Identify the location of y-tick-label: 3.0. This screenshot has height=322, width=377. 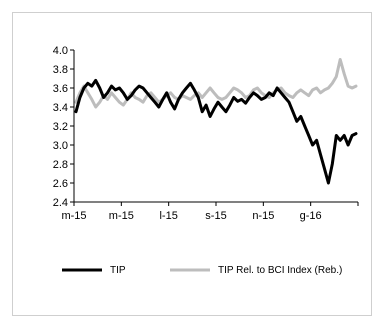
(60, 146).